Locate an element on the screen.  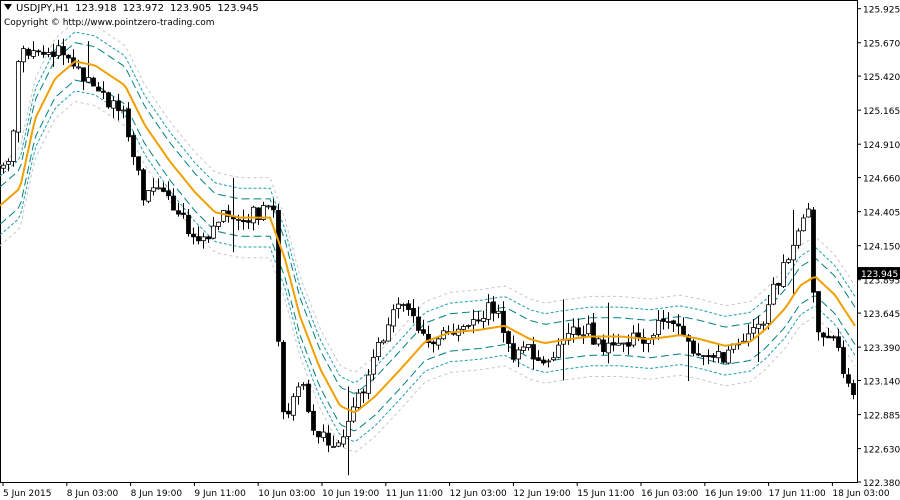
x-tick-label: 8 Jun 03:00 is located at coordinates (93, 494).